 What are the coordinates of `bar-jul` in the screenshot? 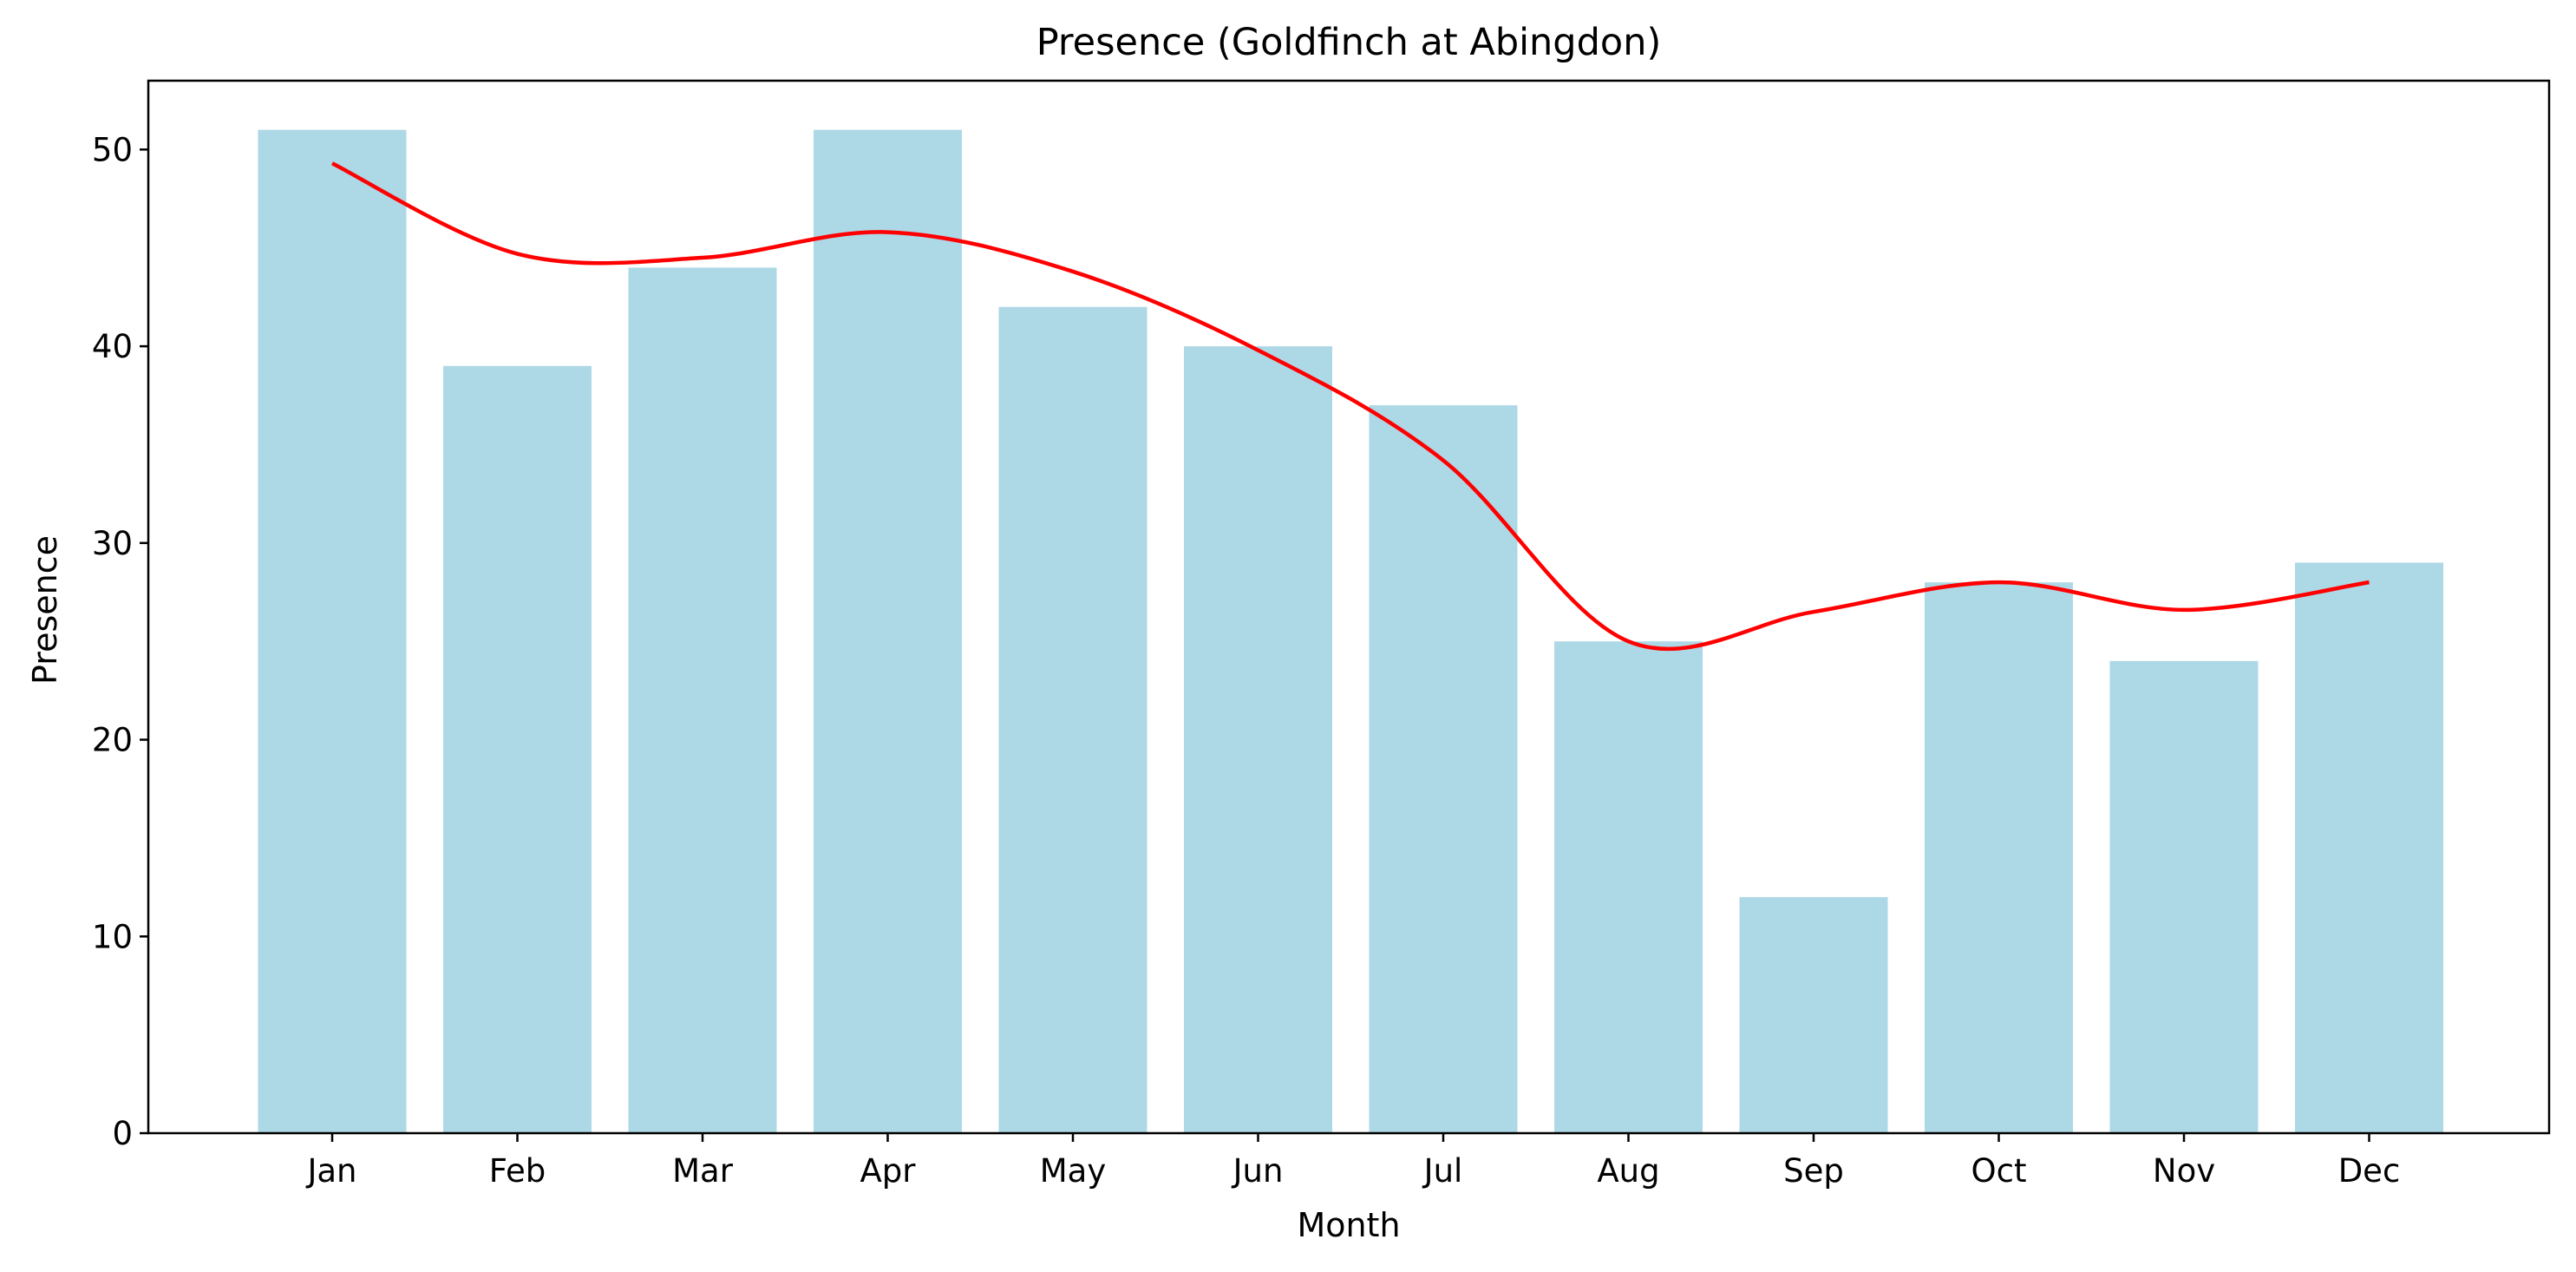 It's located at (1443, 769).